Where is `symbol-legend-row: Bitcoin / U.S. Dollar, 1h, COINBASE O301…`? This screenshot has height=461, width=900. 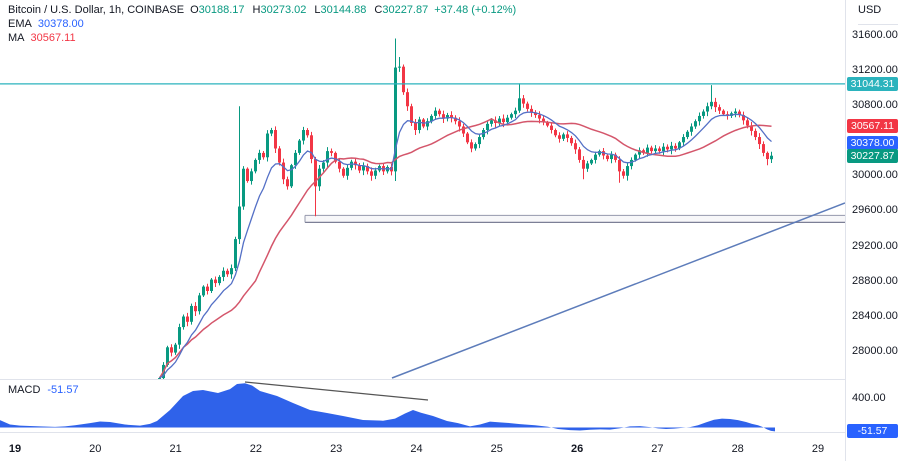 symbol-legend-row: Bitcoin / U.S. Dollar, 1h, COINBASE O301… is located at coordinates (262, 10).